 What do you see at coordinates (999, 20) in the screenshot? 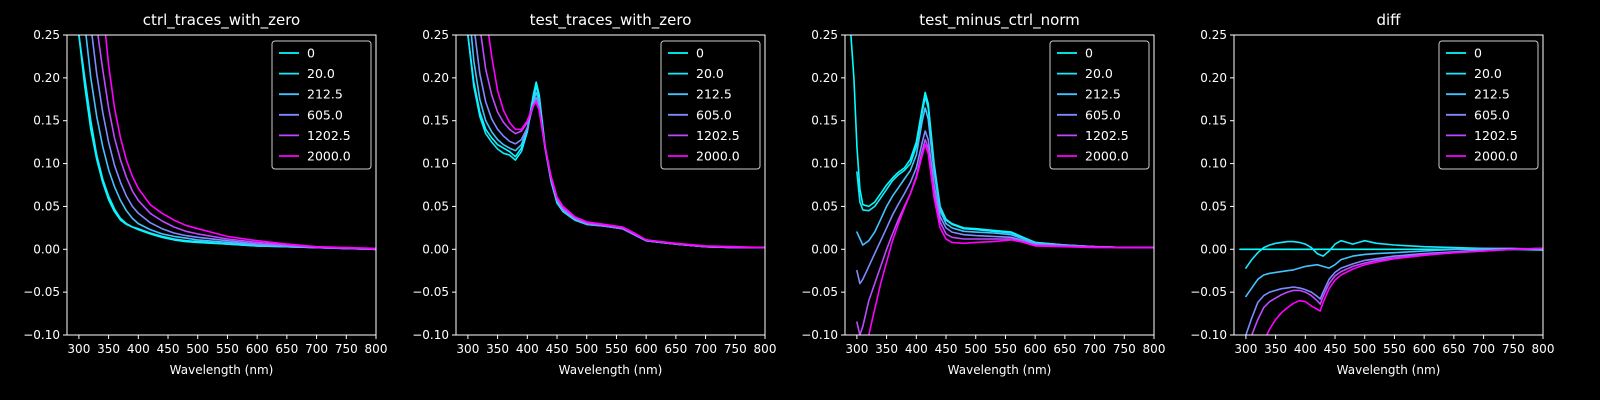
I see `chart-title: test_minus_ctrl_norm` at bounding box center [999, 20].